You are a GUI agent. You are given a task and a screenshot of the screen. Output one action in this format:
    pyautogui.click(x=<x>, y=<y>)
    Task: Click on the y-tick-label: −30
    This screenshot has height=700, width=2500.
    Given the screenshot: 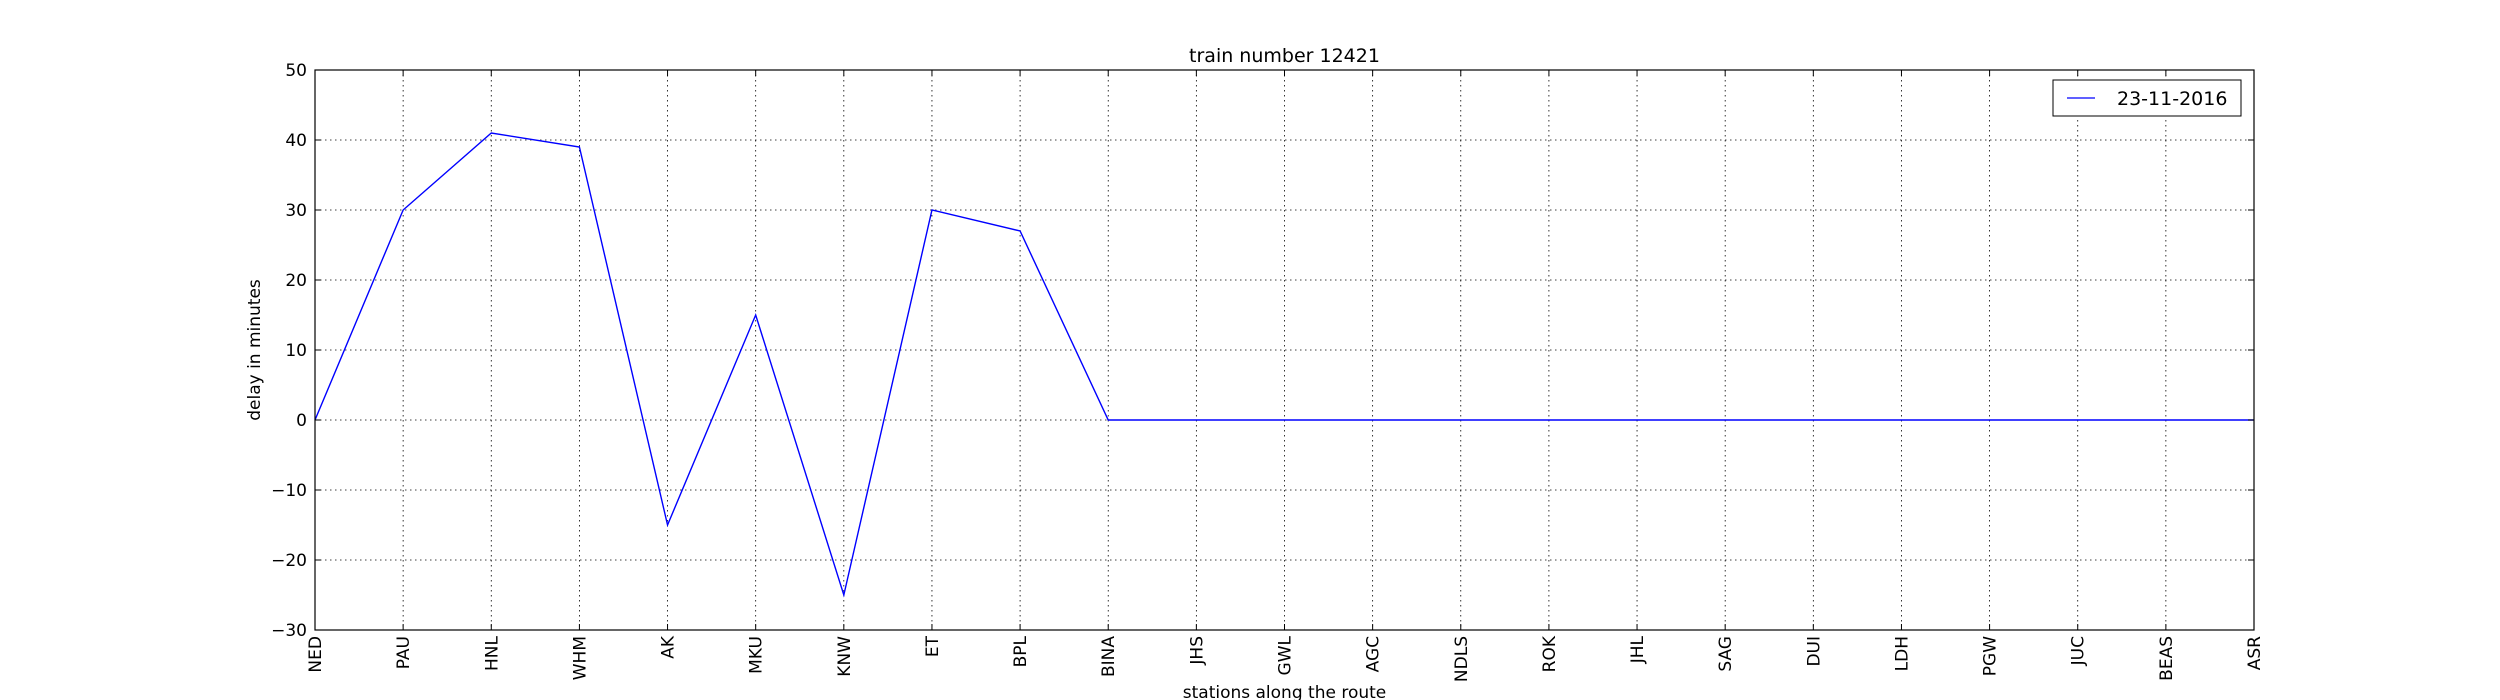 What is the action you would take?
    pyautogui.click(x=289, y=631)
    